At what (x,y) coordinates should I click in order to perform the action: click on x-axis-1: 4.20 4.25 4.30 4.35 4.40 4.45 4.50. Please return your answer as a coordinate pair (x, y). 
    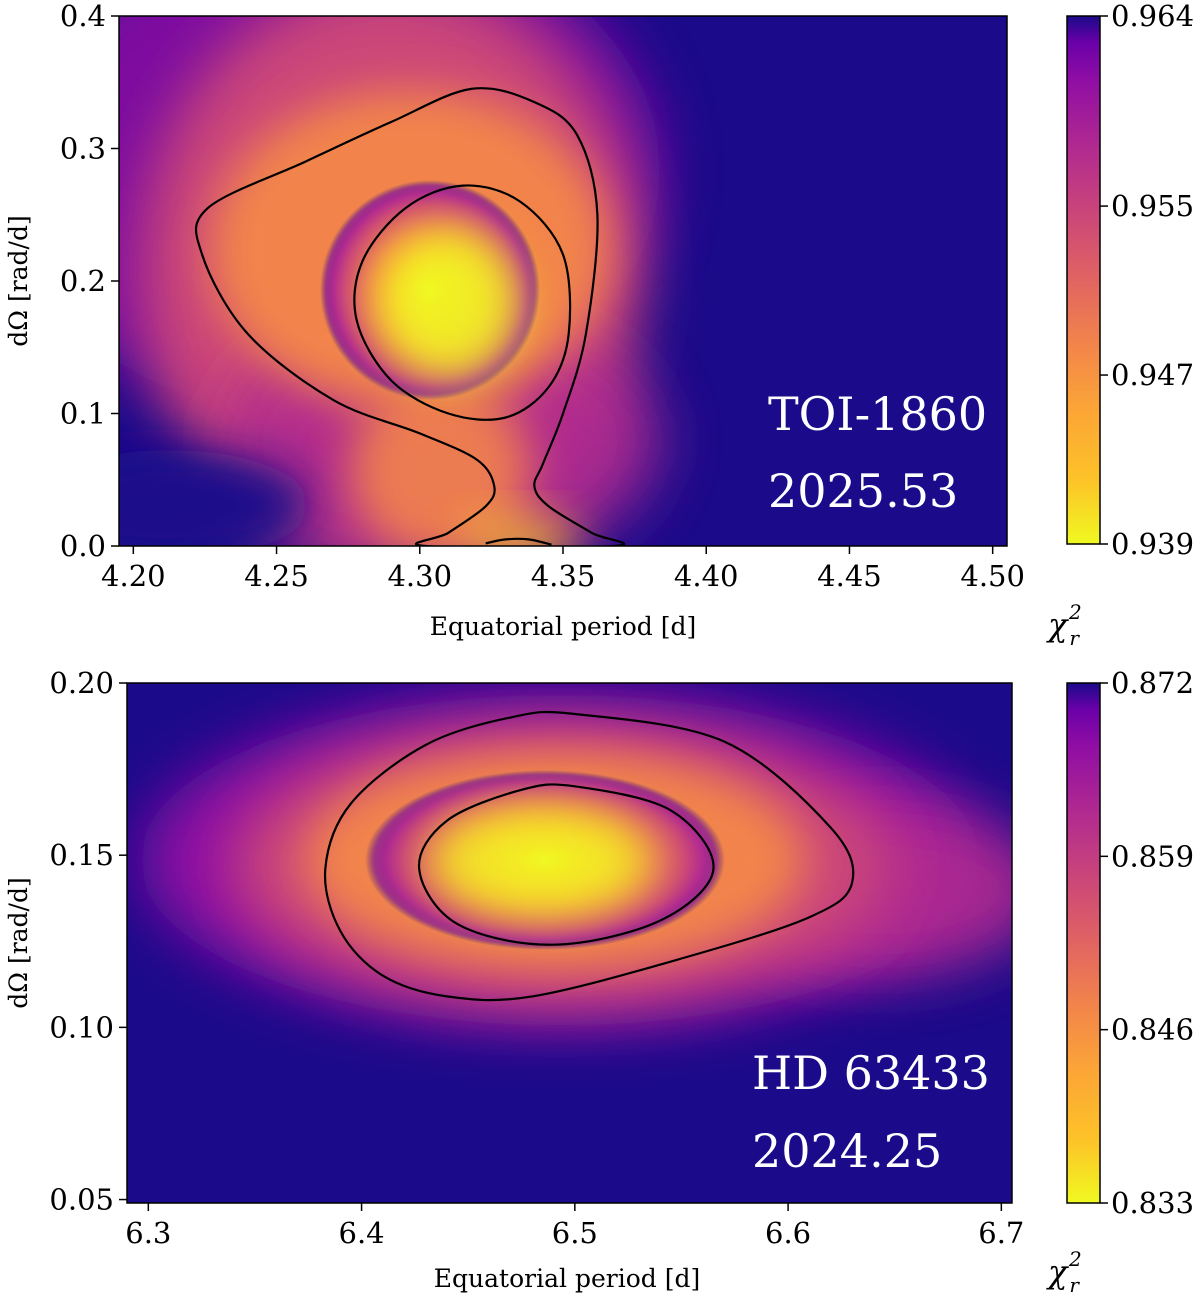
    Looking at the image, I should click on (563, 569).